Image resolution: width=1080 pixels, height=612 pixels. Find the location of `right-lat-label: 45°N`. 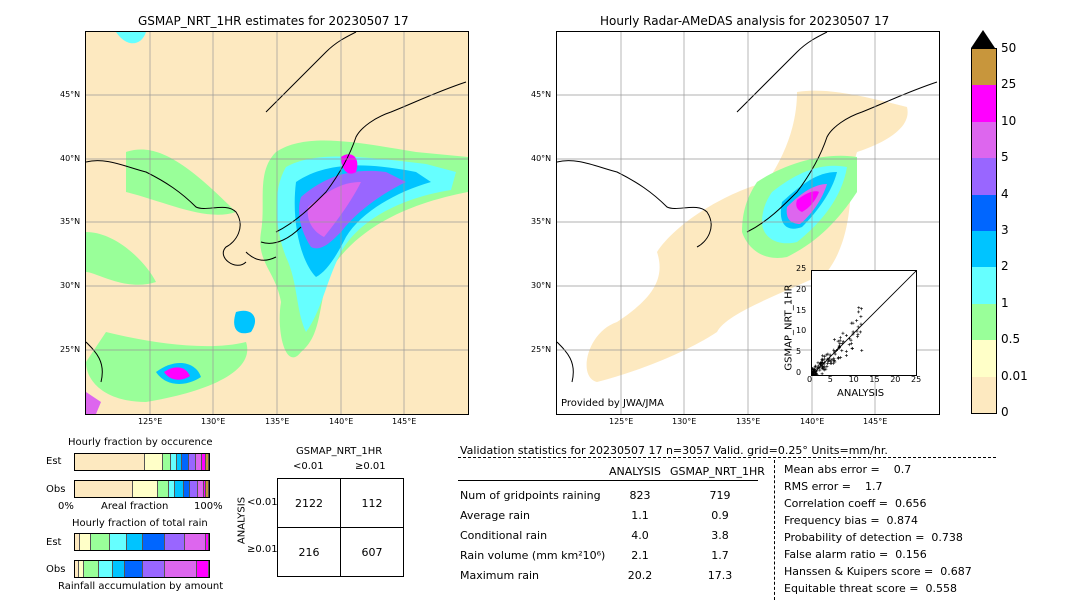

right-lat-label: 45°N is located at coordinates (541, 94).